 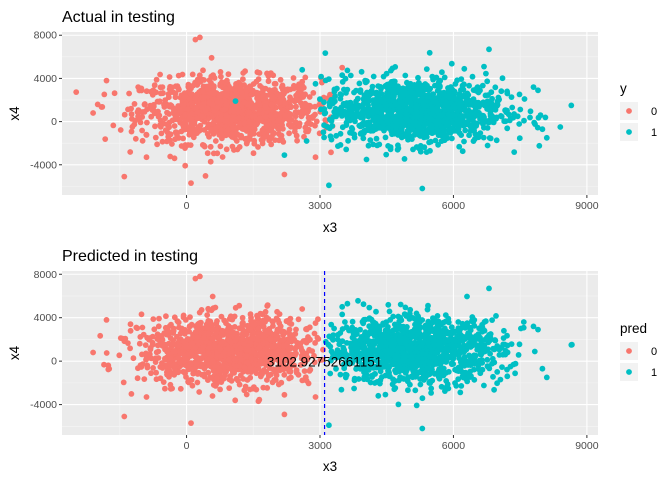 What do you see at coordinates (330, 227) in the screenshot?
I see `x-axis-label: x3` at bounding box center [330, 227].